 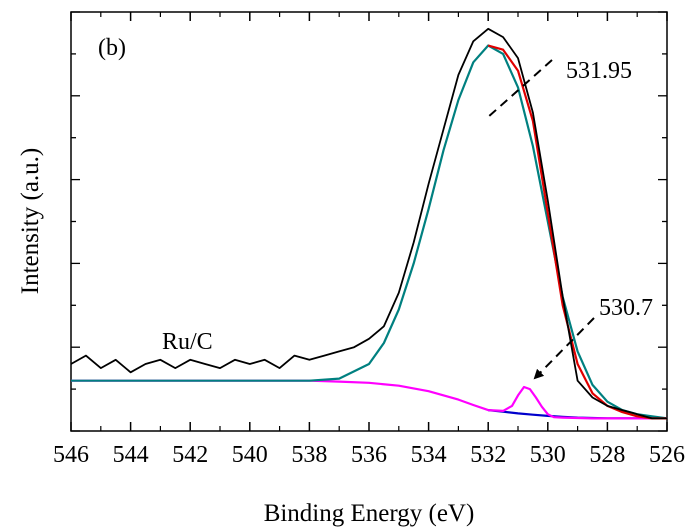 What do you see at coordinates (71, 455) in the screenshot?
I see `x-tick-label: 546` at bounding box center [71, 455].